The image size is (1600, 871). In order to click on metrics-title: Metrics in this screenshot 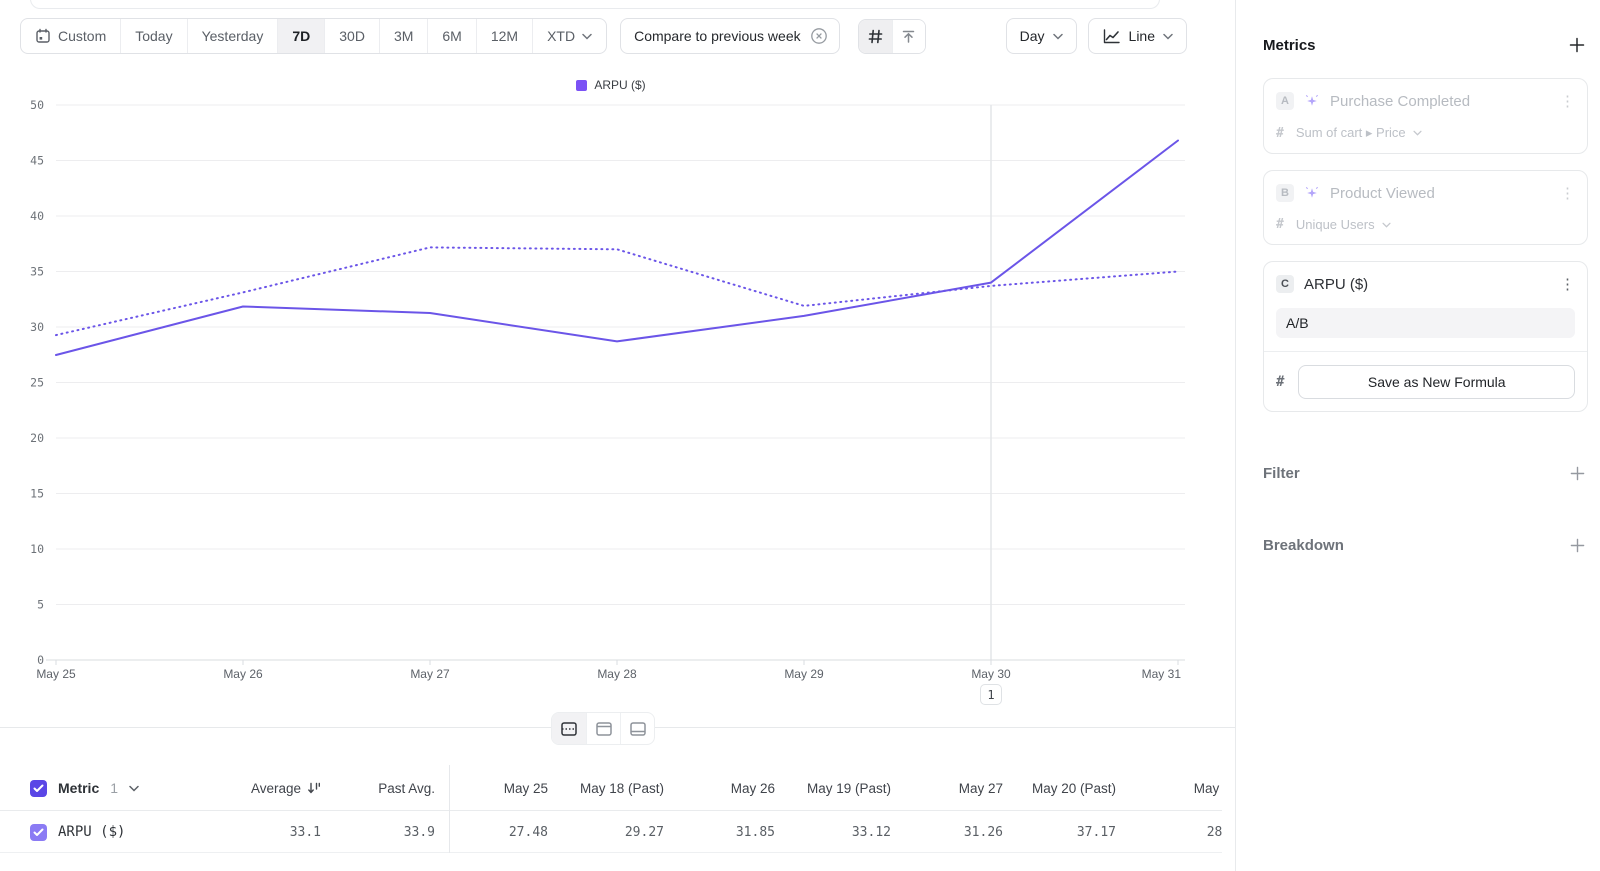, I will do `click(1289, 45)`.